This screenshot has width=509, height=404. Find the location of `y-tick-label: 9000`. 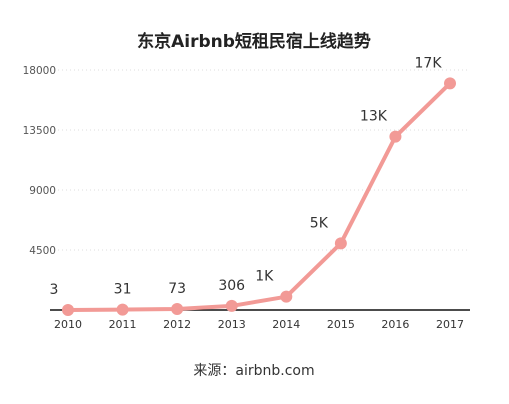

y-tick-label: 9000 is located at coordinates (42, 191).